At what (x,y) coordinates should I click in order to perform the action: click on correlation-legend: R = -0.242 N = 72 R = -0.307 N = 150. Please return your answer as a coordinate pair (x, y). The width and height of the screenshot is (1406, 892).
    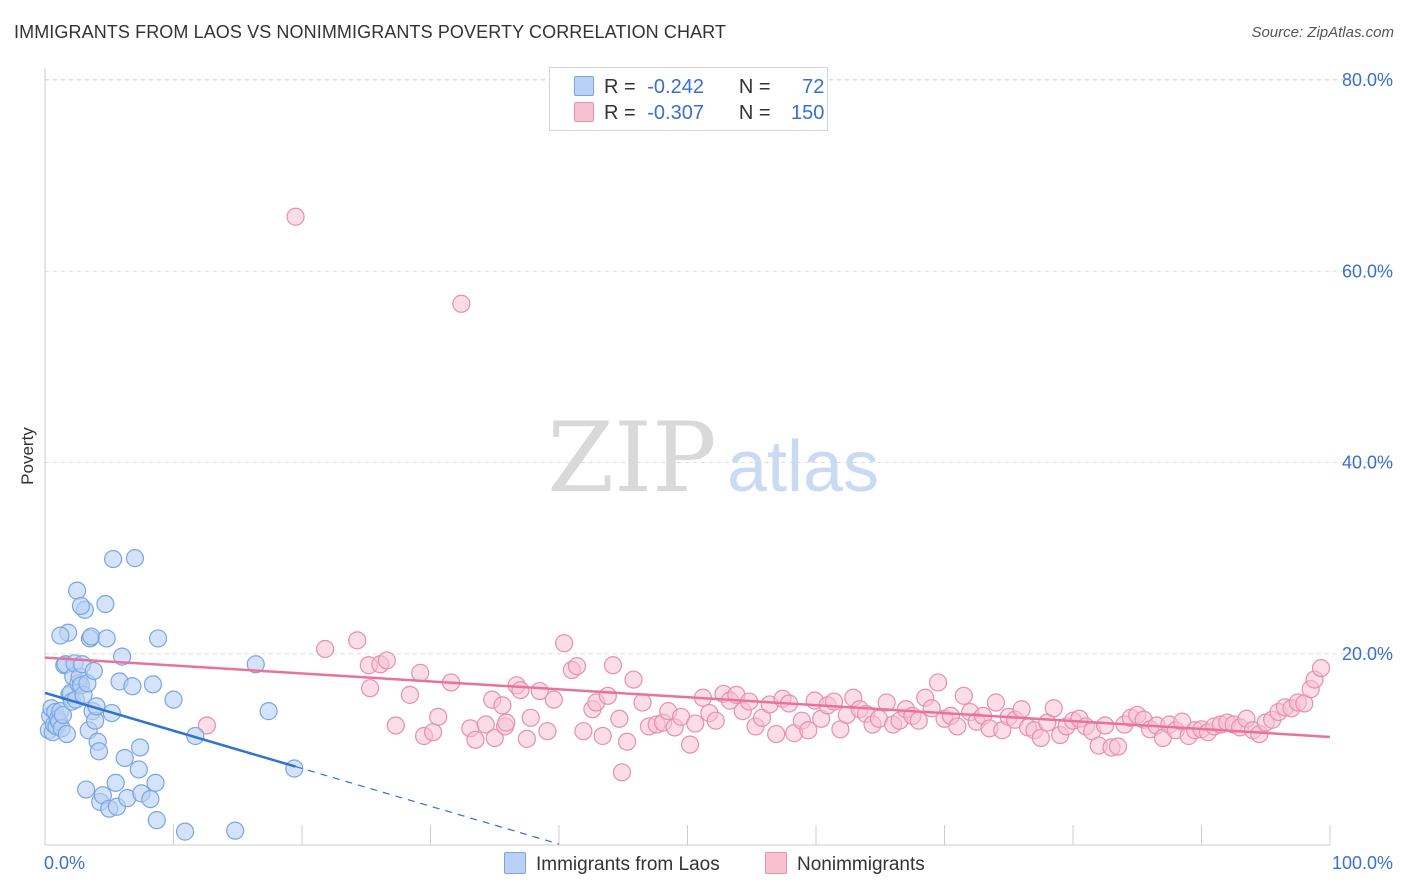
    Looking at the image, I should click on (688, 99).